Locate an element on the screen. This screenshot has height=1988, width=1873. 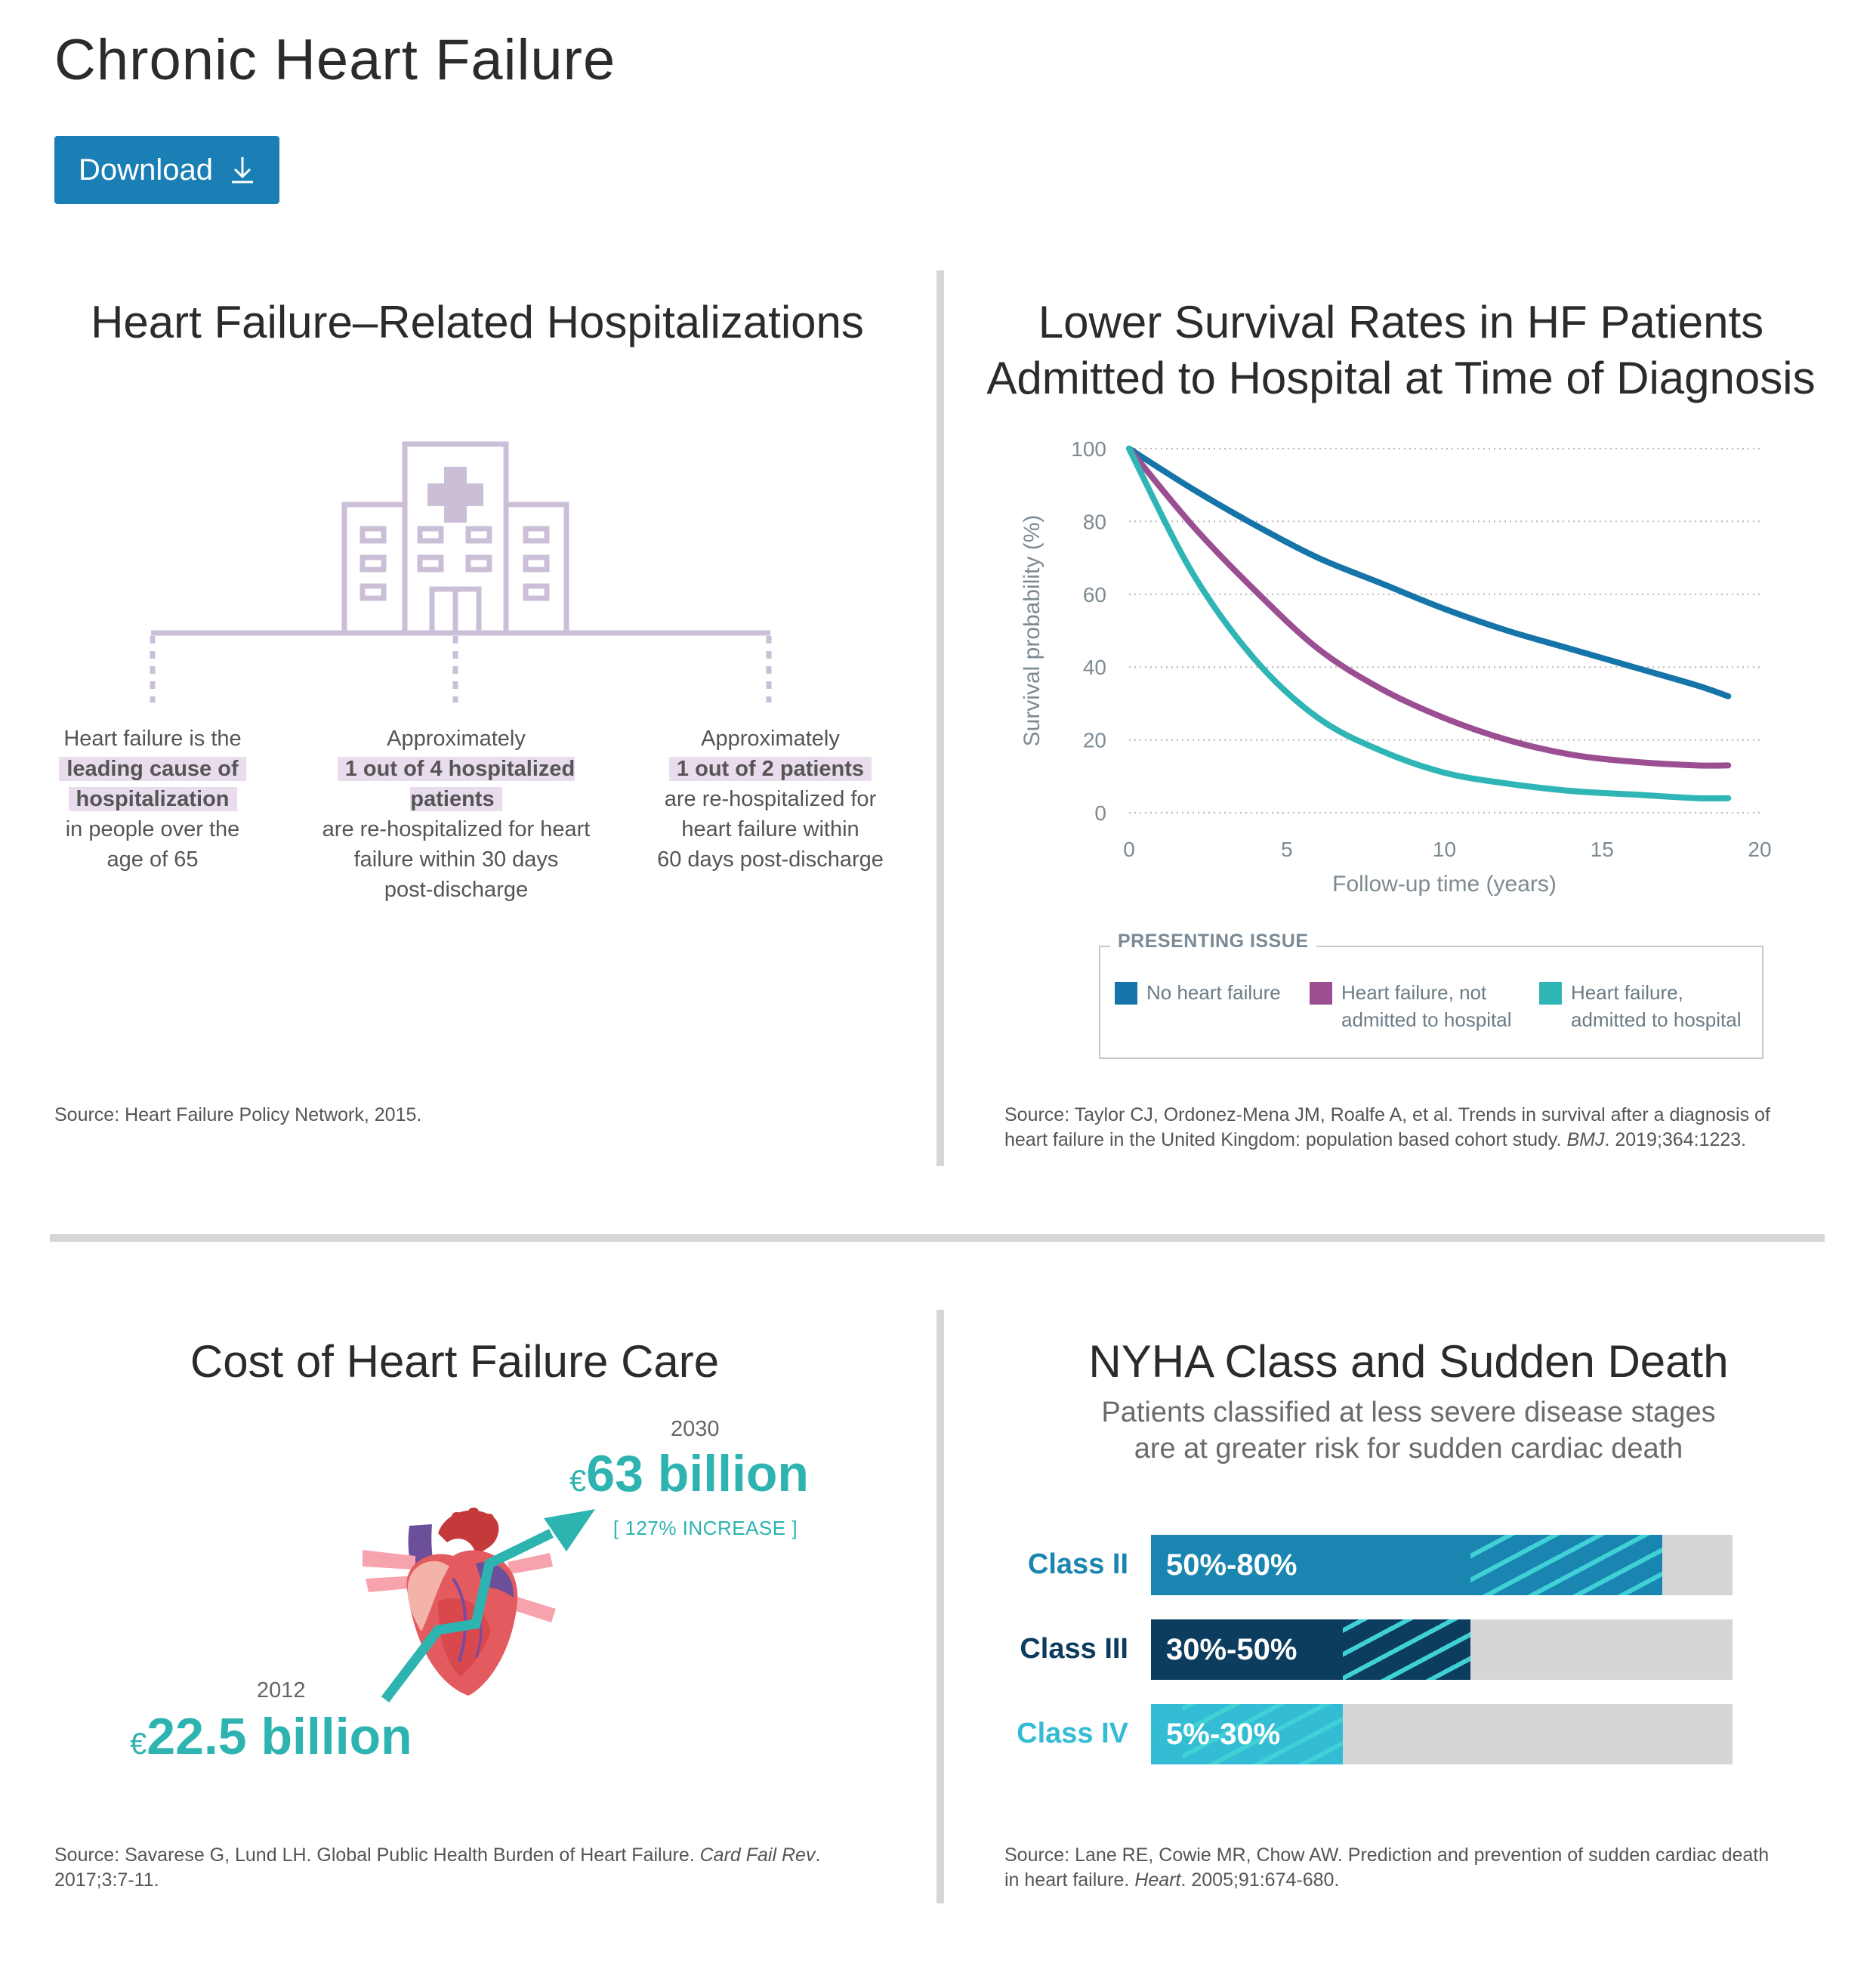
bar-track: 50%-80% is located at coordinates (1442, 1565).